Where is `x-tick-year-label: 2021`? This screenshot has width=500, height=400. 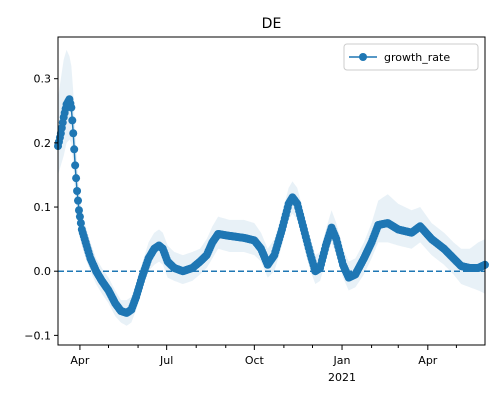
x-tick-year-label: 2021 is located at coordinates (342, 377).